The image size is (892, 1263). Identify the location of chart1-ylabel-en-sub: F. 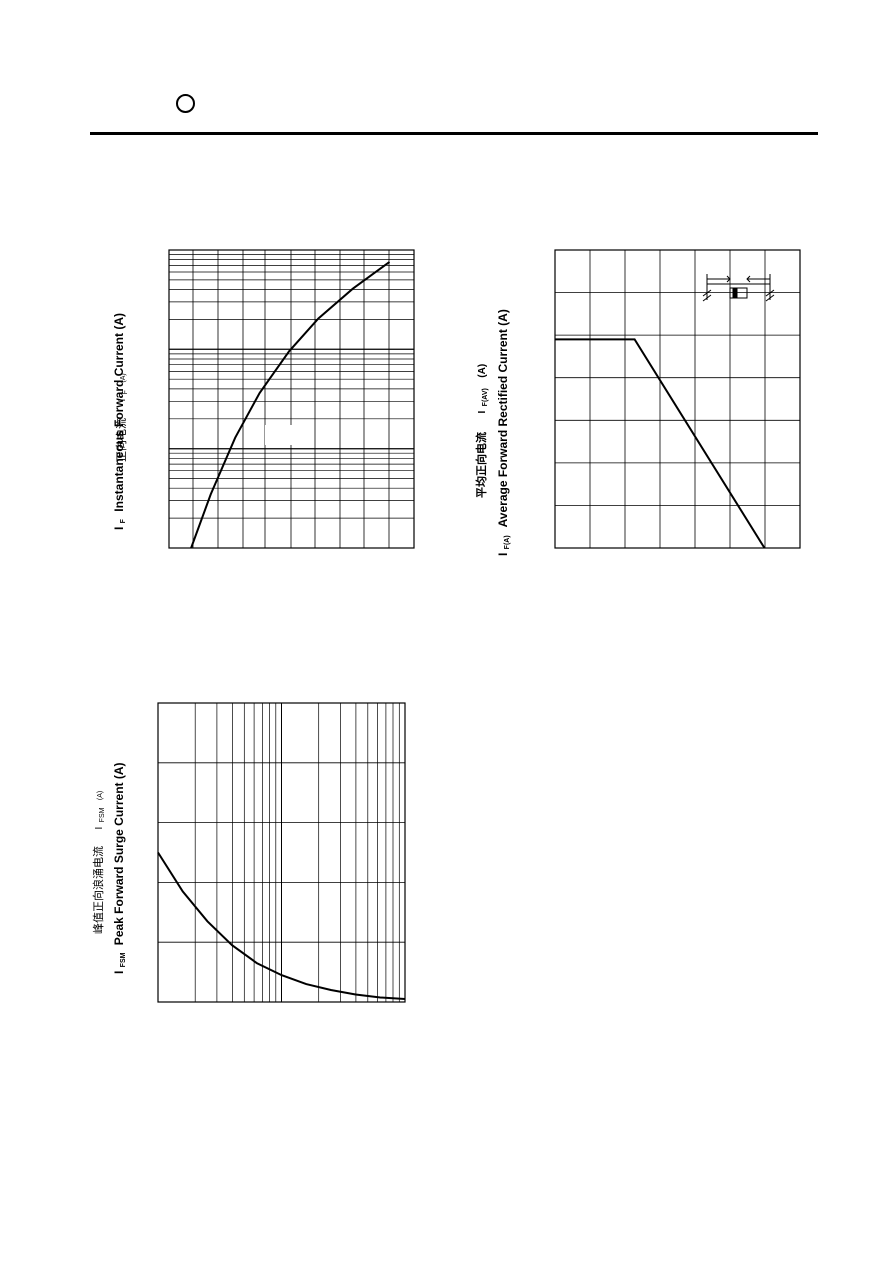
(123, 520).